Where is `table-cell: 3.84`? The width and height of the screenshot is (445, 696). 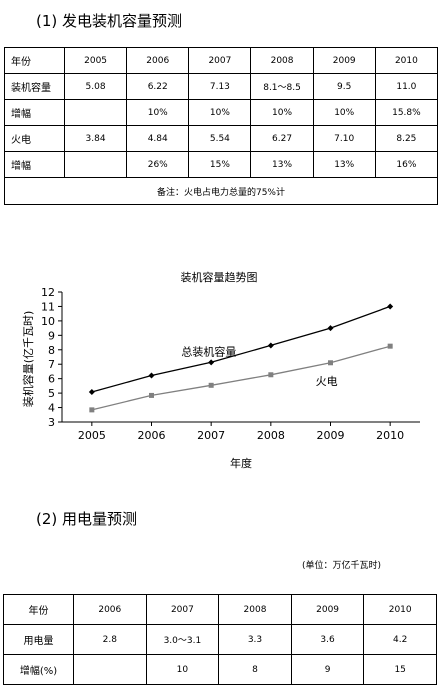 table-cell: 3.84 is located at coordinates (95, 138).